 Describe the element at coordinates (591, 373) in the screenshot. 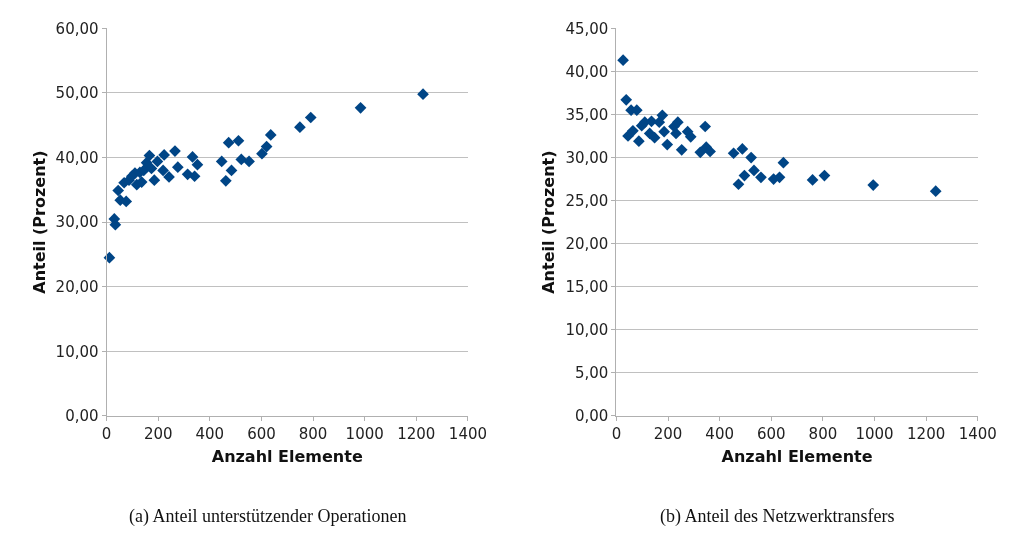

I see `y-tick-label: 5,00` at that location.